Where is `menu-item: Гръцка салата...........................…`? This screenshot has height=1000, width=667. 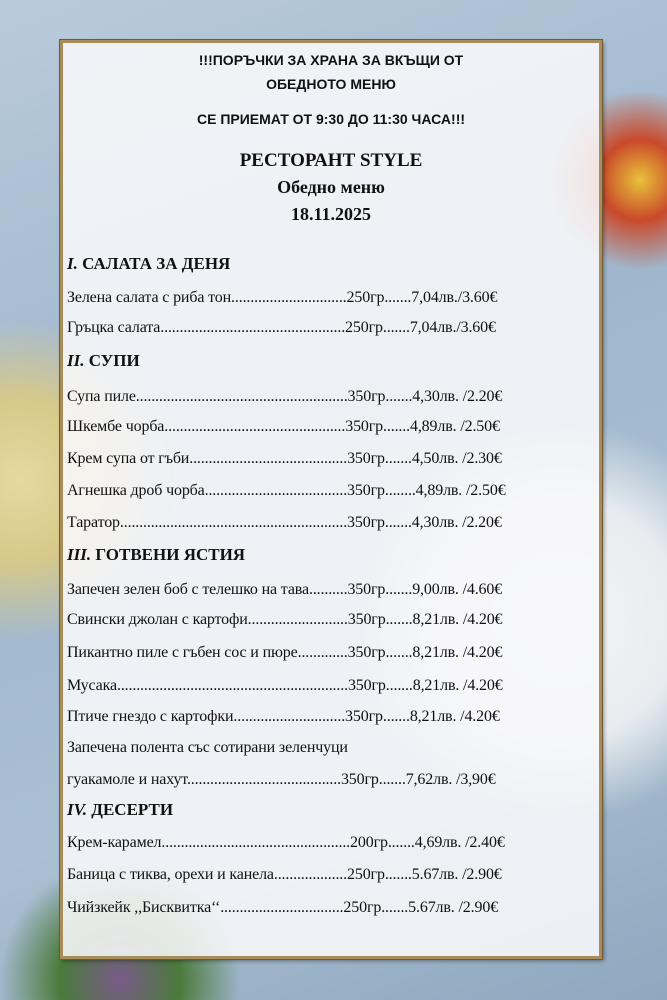
menu-item: Гръцка салата...........................… is located at coordinates (281, 327).